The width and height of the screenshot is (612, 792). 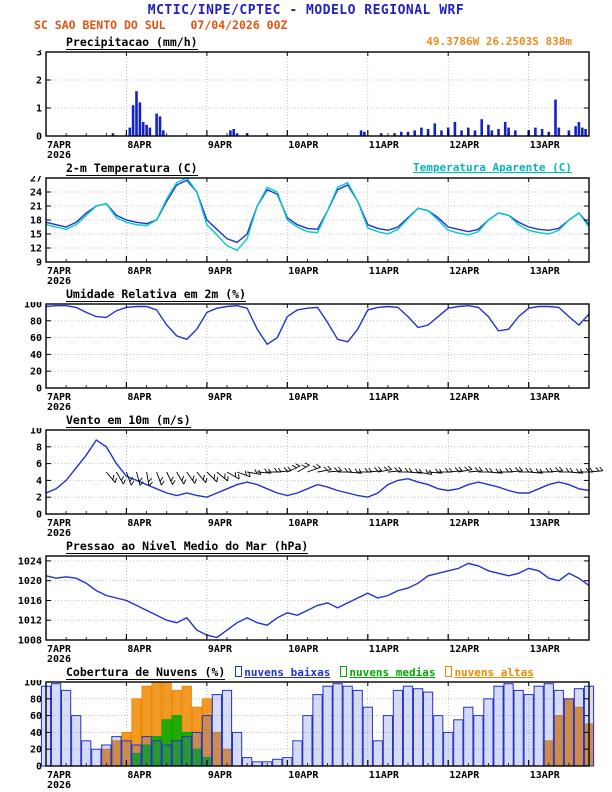 I want to click on temperature-title: 2-m Temperatura (C), so click(x=132, y=168).